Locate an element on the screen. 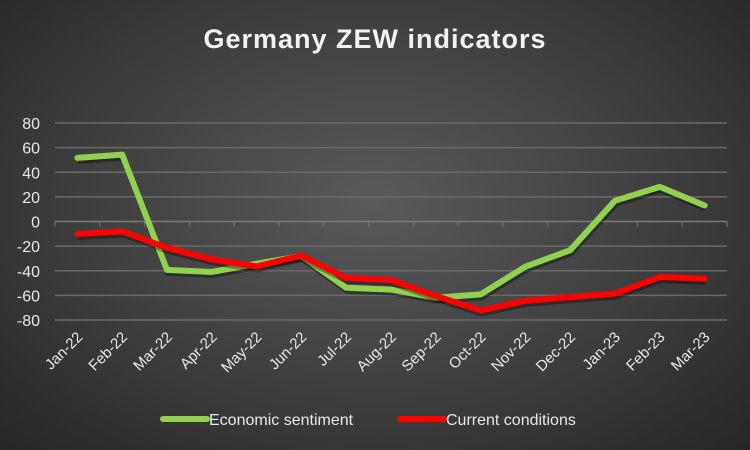  x-tick-label: Mar-23 is located at coordinates (691, 352).